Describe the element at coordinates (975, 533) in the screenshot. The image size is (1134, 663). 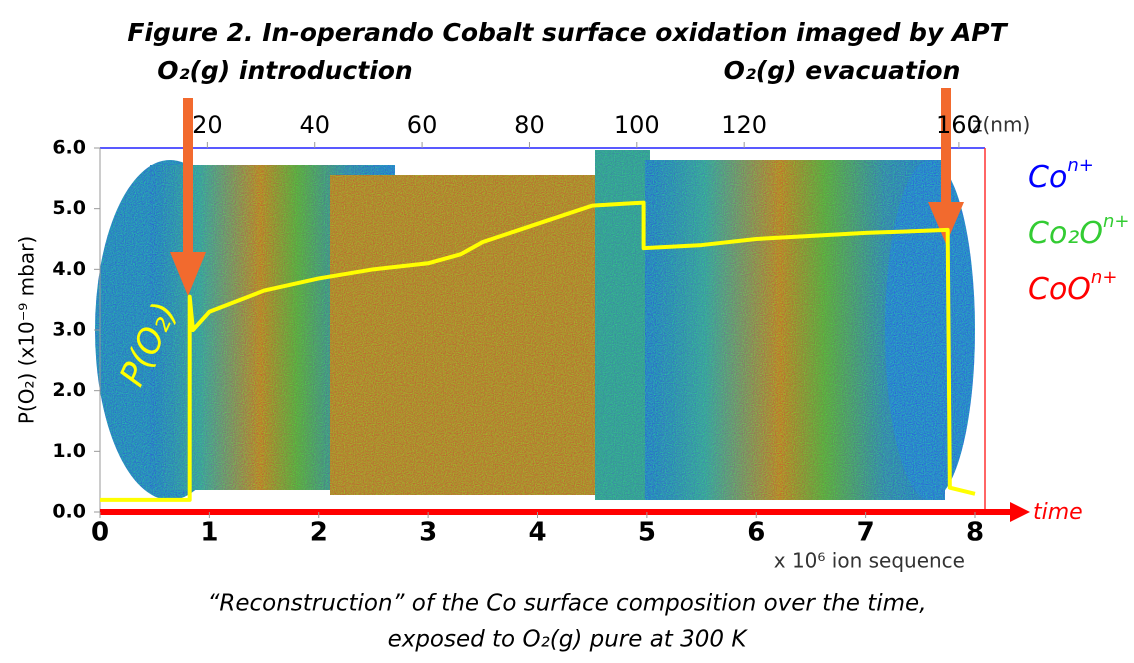
I see `x-tick-label: 8` at that location.